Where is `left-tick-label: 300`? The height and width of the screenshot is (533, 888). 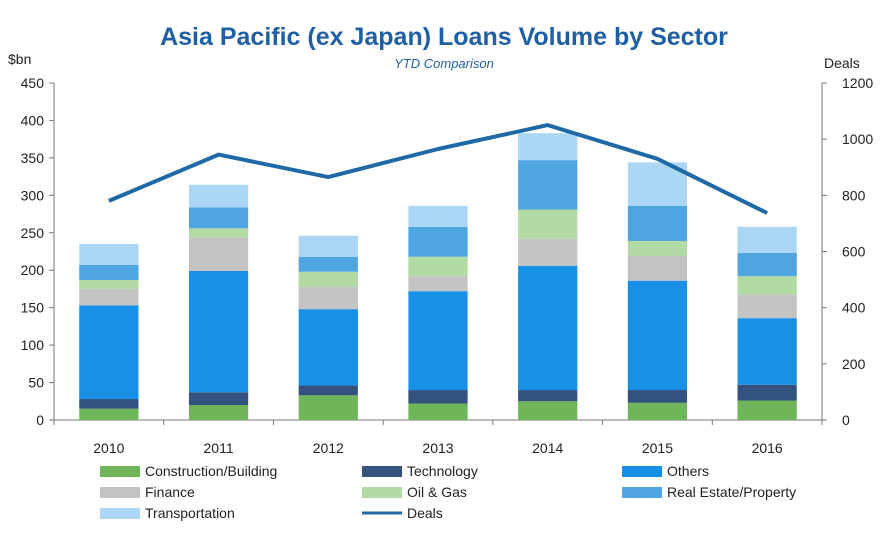
left-tick-label: 300 is located at coordinates (33, 195).